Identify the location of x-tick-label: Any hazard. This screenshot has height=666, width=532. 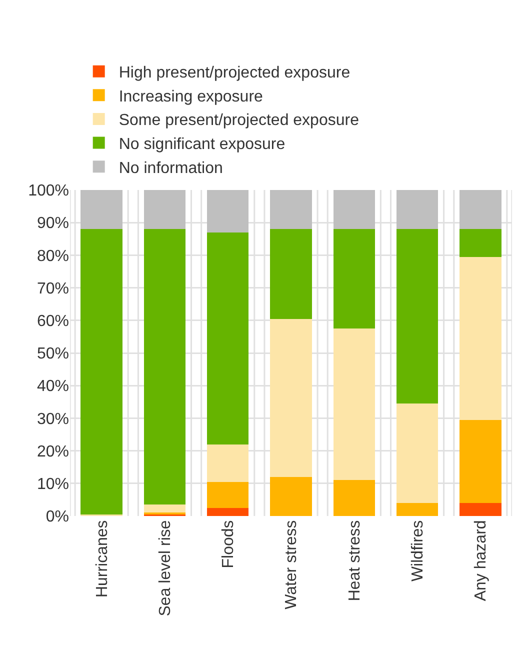
(481, 561).